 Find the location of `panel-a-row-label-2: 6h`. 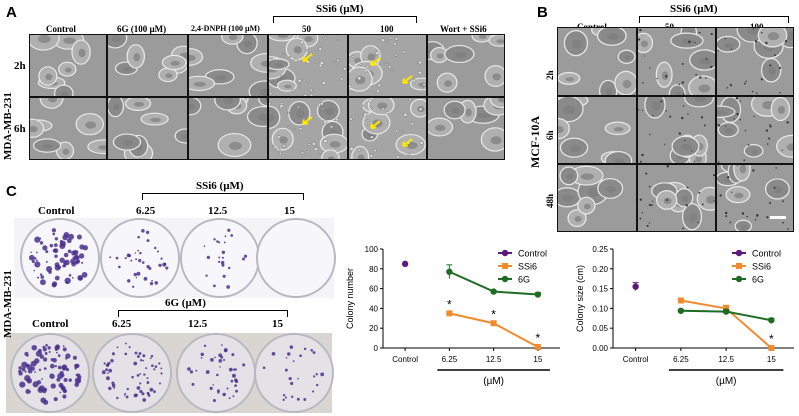

panel-a-row-label-2: 6h is located at coordinates (20, 129).